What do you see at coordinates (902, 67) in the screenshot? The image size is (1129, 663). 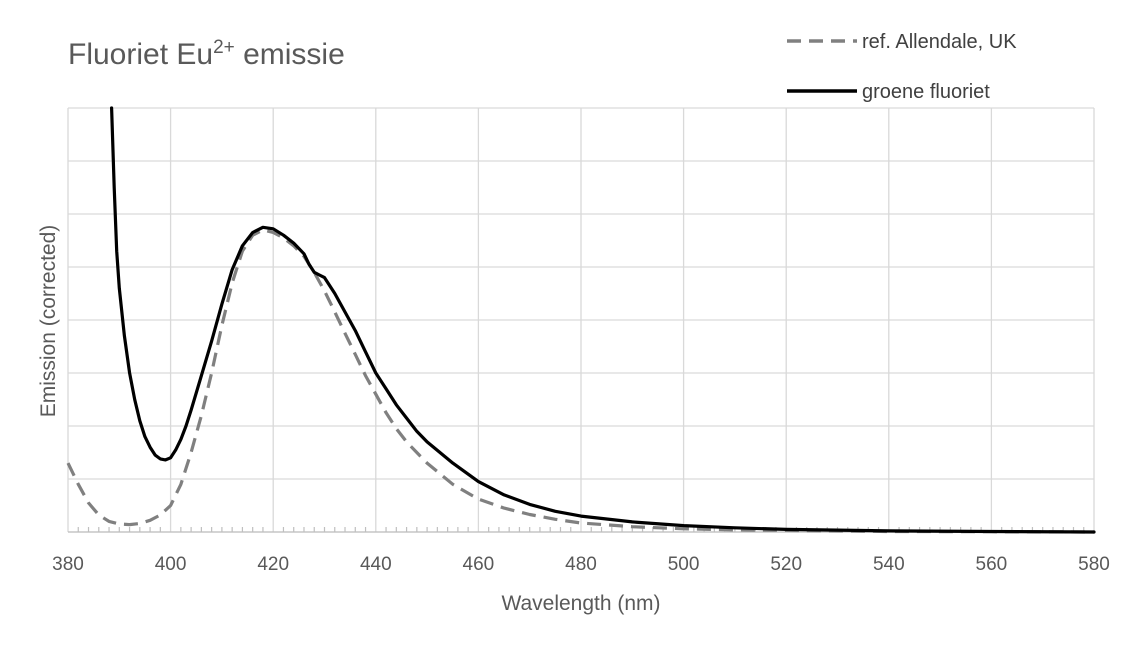 I see `legend: ref. Allendale, UK groene fluoriet` at bounding box center [902, 67].